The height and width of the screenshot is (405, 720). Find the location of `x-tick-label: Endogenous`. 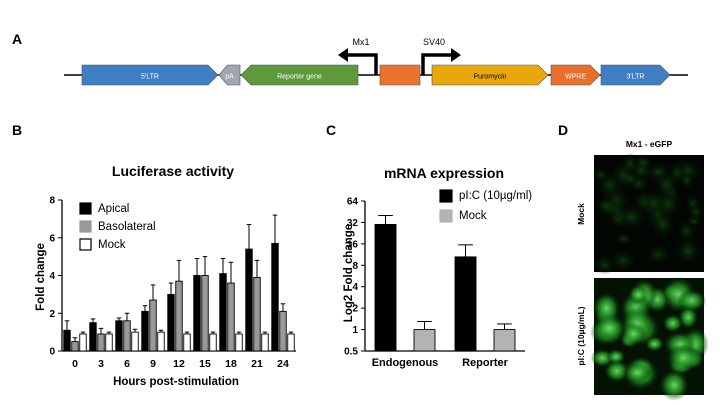

x-tick-label: Endogenous is located at coordinates (405, 363).